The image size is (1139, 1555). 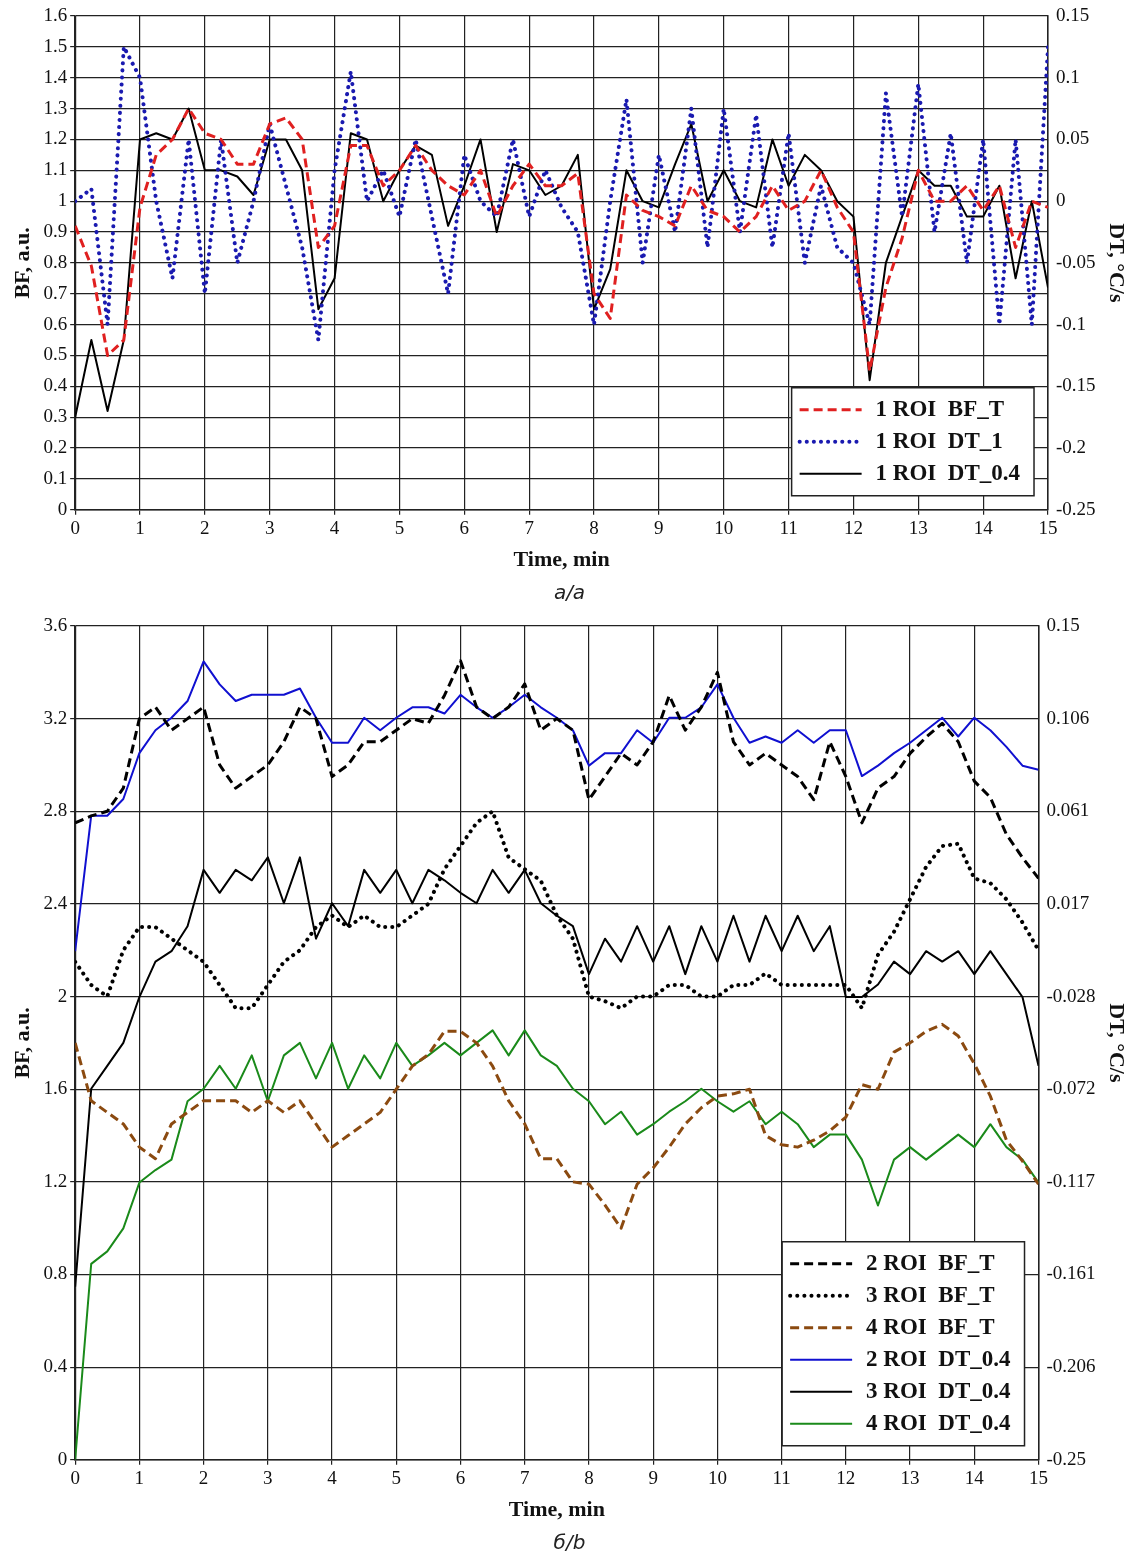 I want to click on y2-tick-label: -0.072, so click(x=1071, y=1088).